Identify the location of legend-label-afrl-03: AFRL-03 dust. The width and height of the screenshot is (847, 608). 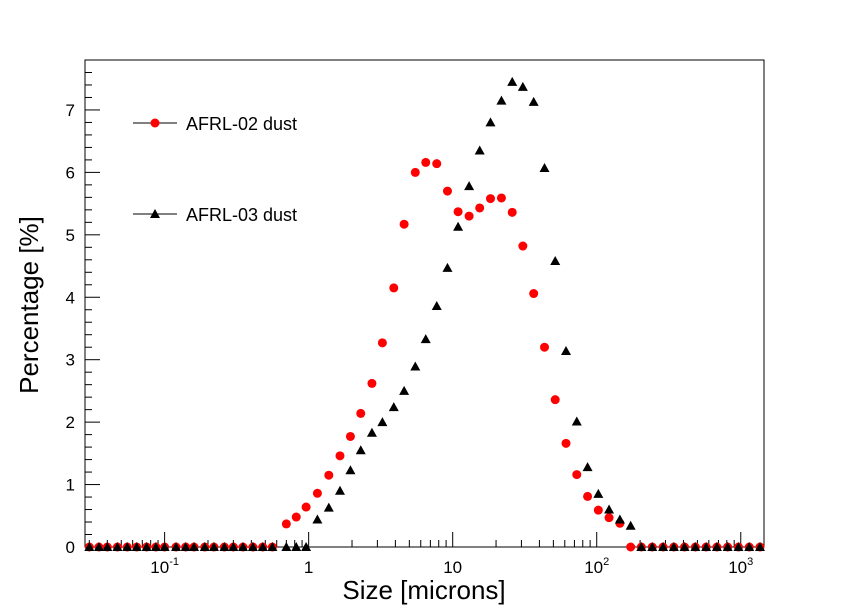
(241, 215).